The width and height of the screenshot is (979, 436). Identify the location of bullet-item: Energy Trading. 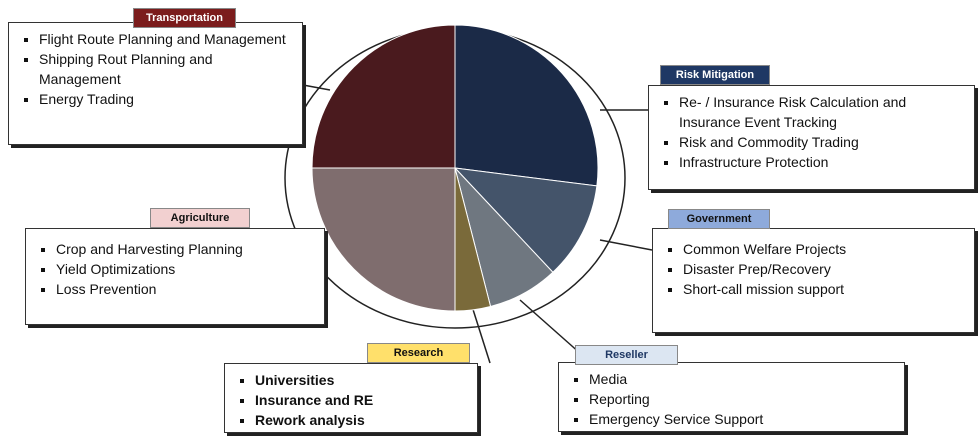
(165, 99).